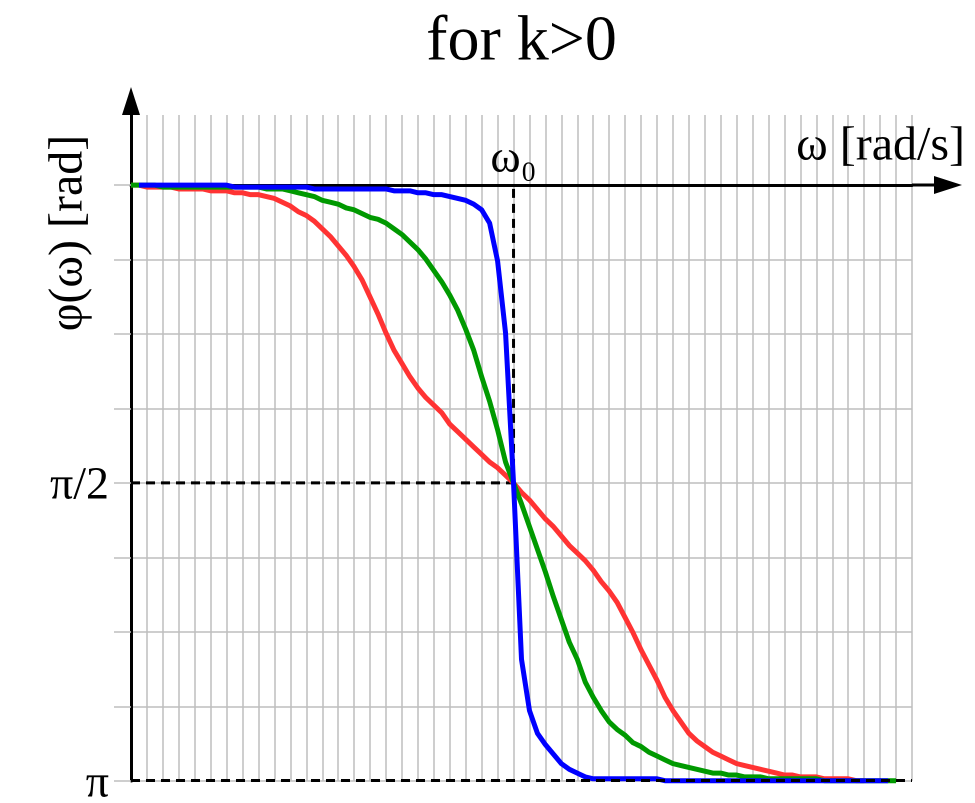 This screenshot has height=803, width=975. I want to click on x-tick-label: ω₀, so click(513, 156).